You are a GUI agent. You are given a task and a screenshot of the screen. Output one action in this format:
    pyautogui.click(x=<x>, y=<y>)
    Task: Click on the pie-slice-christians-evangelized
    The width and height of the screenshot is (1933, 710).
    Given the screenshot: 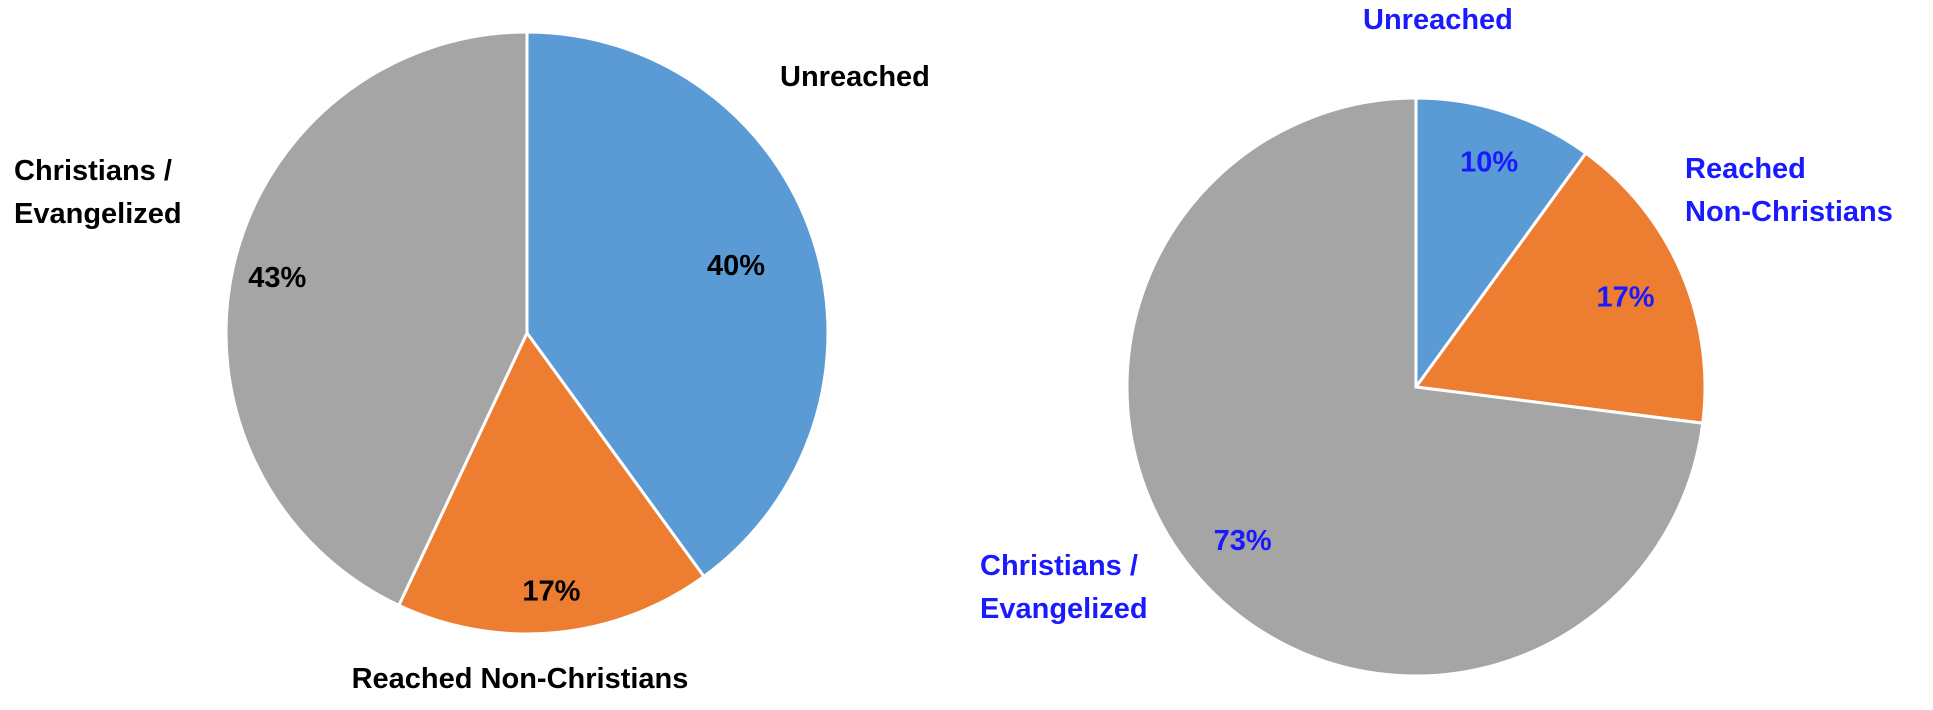 What is the action you would take?
    pyautogui.click(x=376, y=319)
    